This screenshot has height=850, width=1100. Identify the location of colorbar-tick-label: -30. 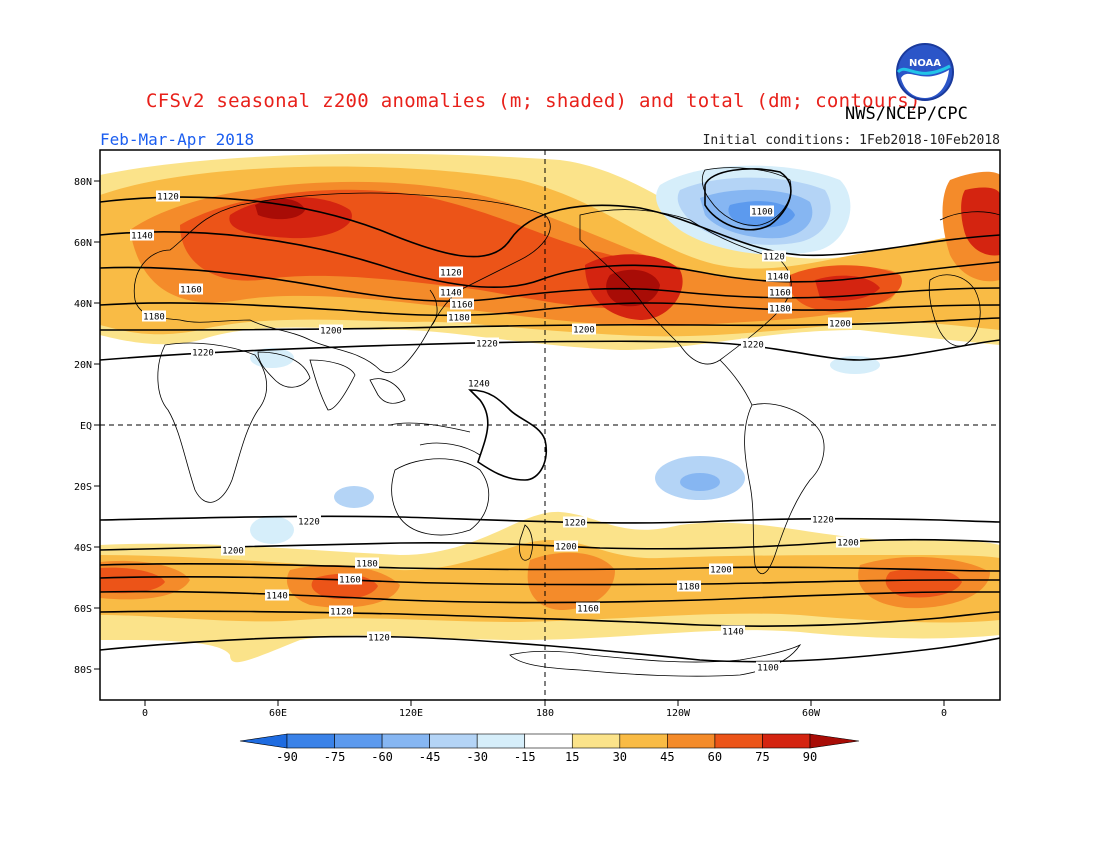
(477, 757).